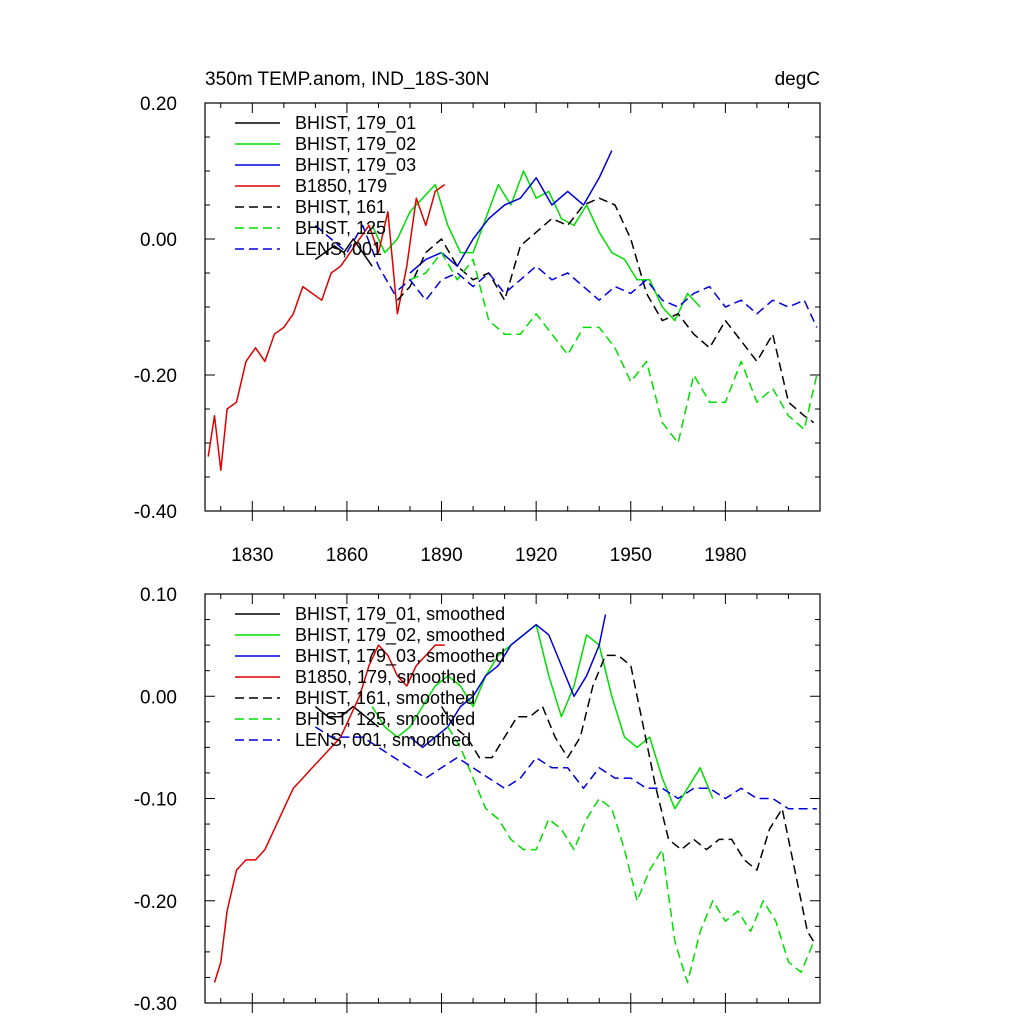 The width and height of the screenshot is (1024, 1024). Describe the element at coordinates (355, 123) in the screenshot. I see `legend-entry-0: BHIST, 179_01` at that location.